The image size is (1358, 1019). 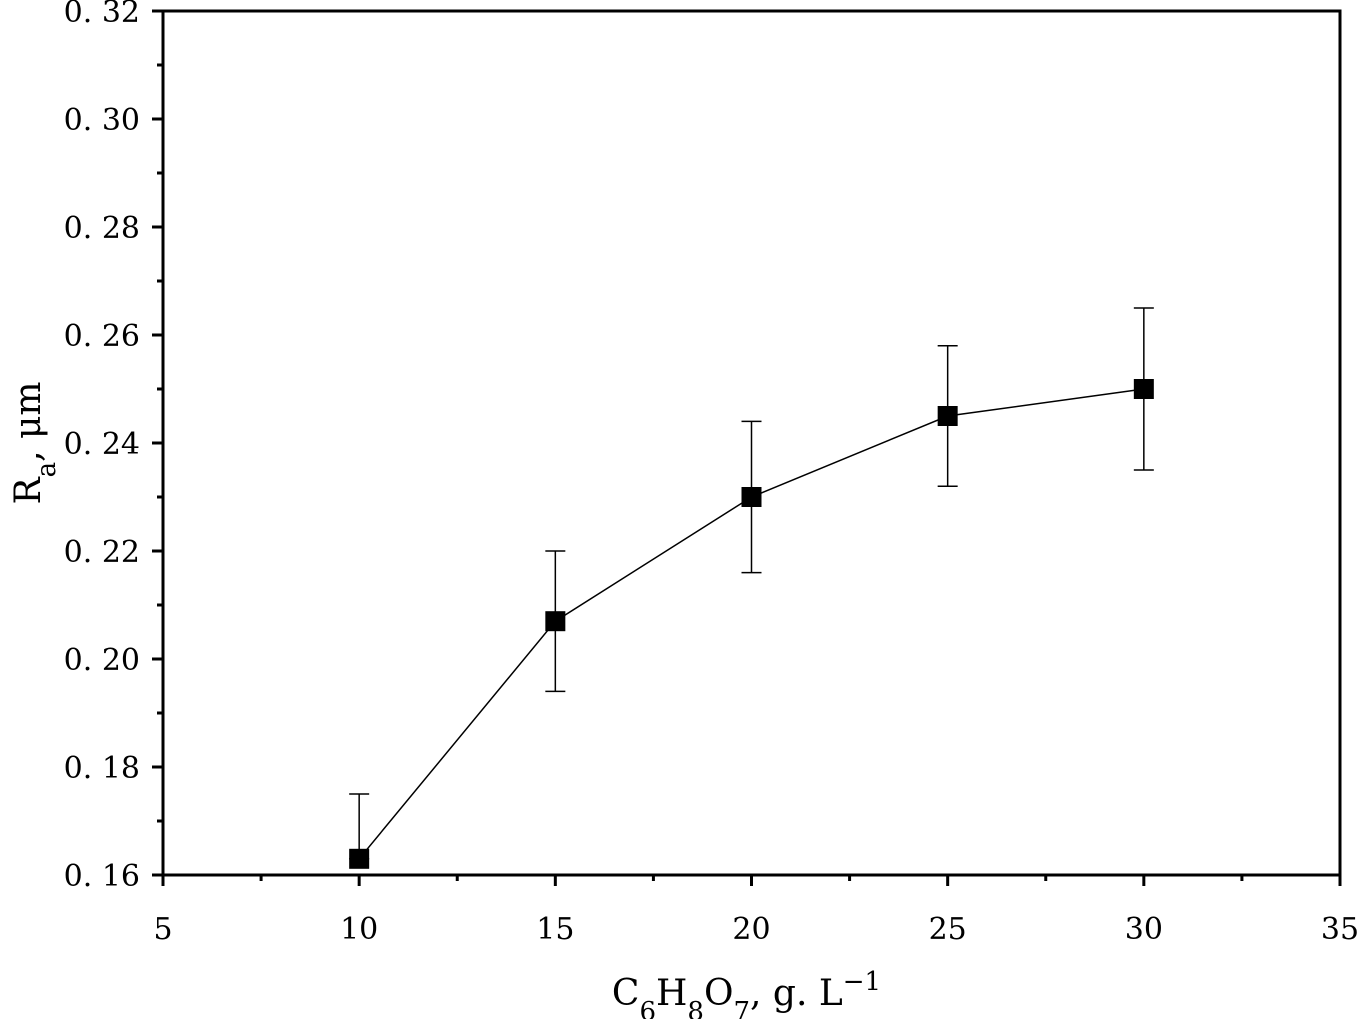 What do you see at coordinates (102, 228) in the screenshot?
I see `y-tick-label: 0. 28` at bounding box center [102, 228].